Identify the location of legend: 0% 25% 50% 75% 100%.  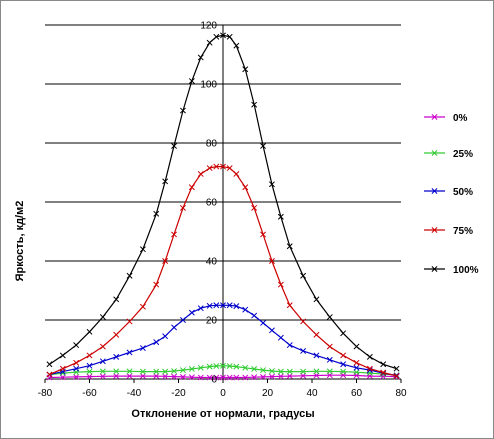
(451, 194).